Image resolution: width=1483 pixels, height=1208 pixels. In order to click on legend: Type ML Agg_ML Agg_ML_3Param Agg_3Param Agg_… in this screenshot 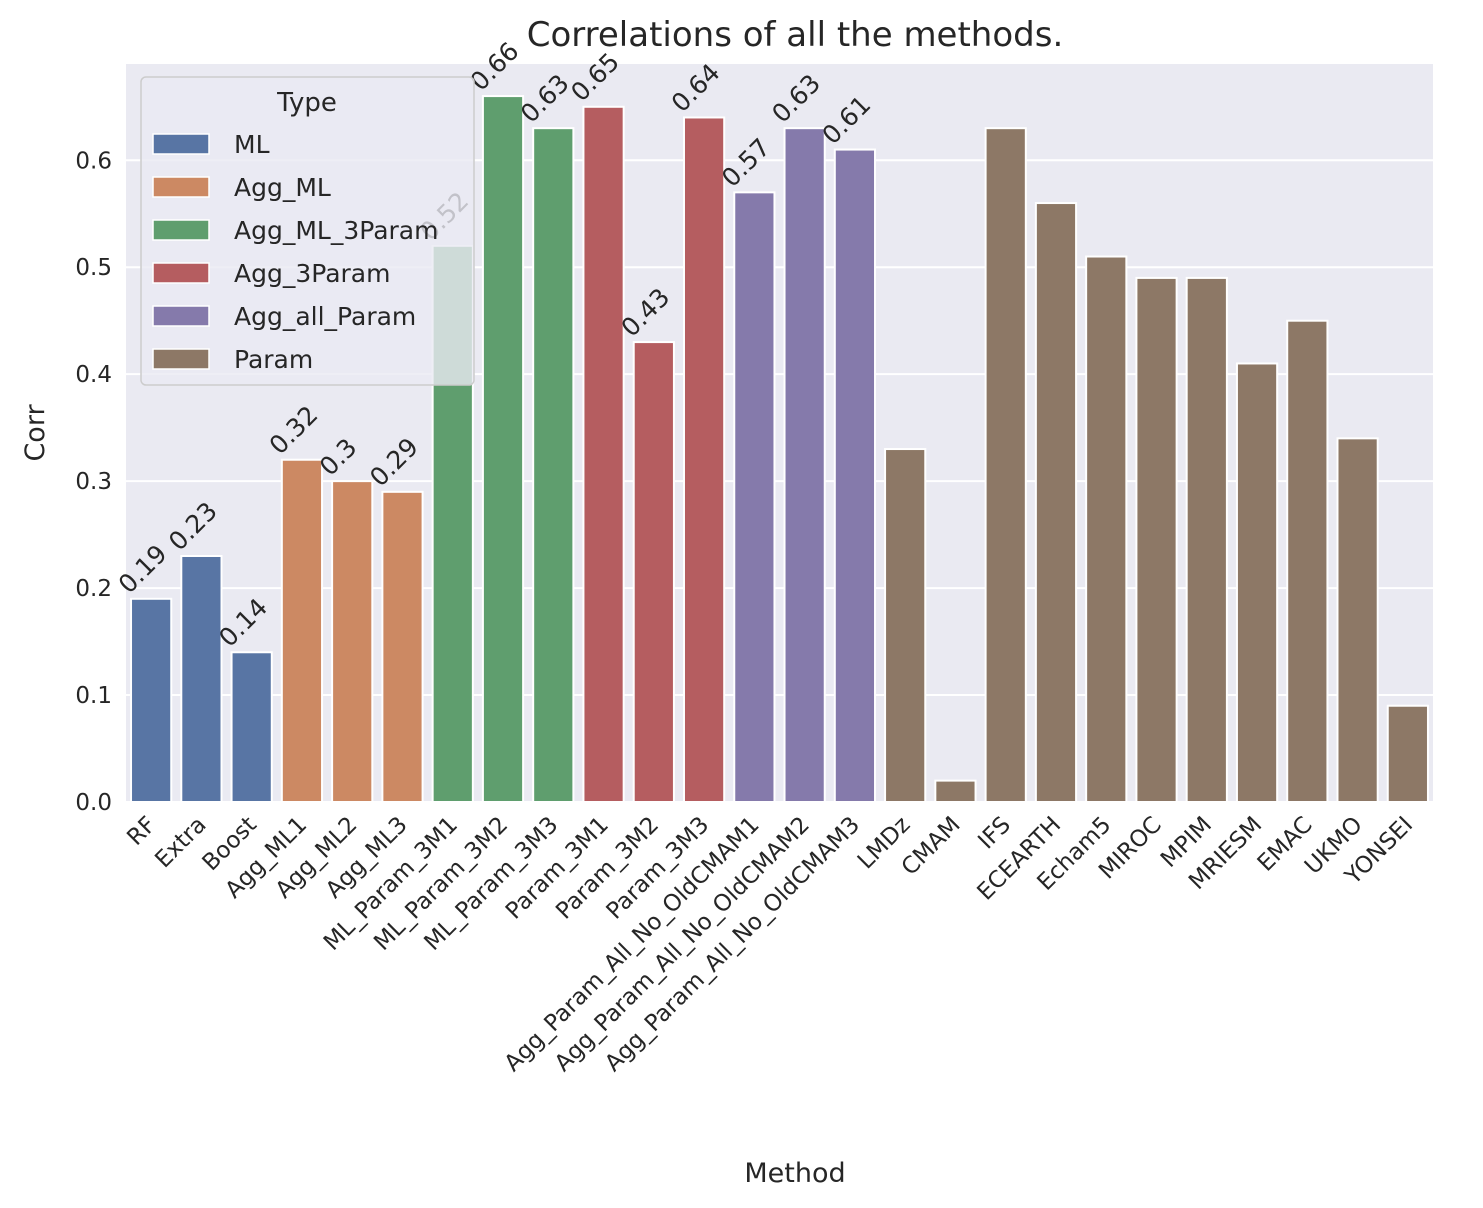, I will do `click(307, 231)`.